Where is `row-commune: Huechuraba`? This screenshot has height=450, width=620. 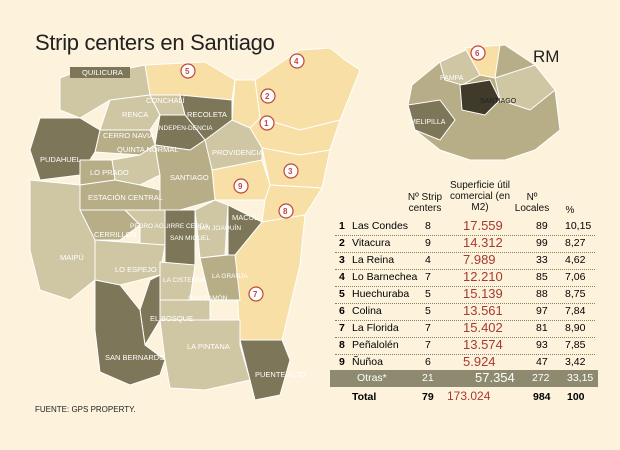
row-commune: Huechuraba is located at coordinates (381, 294).